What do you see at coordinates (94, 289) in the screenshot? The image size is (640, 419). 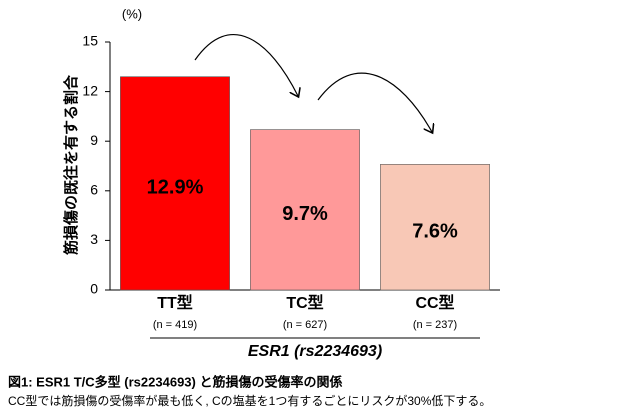 I see `y-tick-label: 0` at bounding box center [94, 289].